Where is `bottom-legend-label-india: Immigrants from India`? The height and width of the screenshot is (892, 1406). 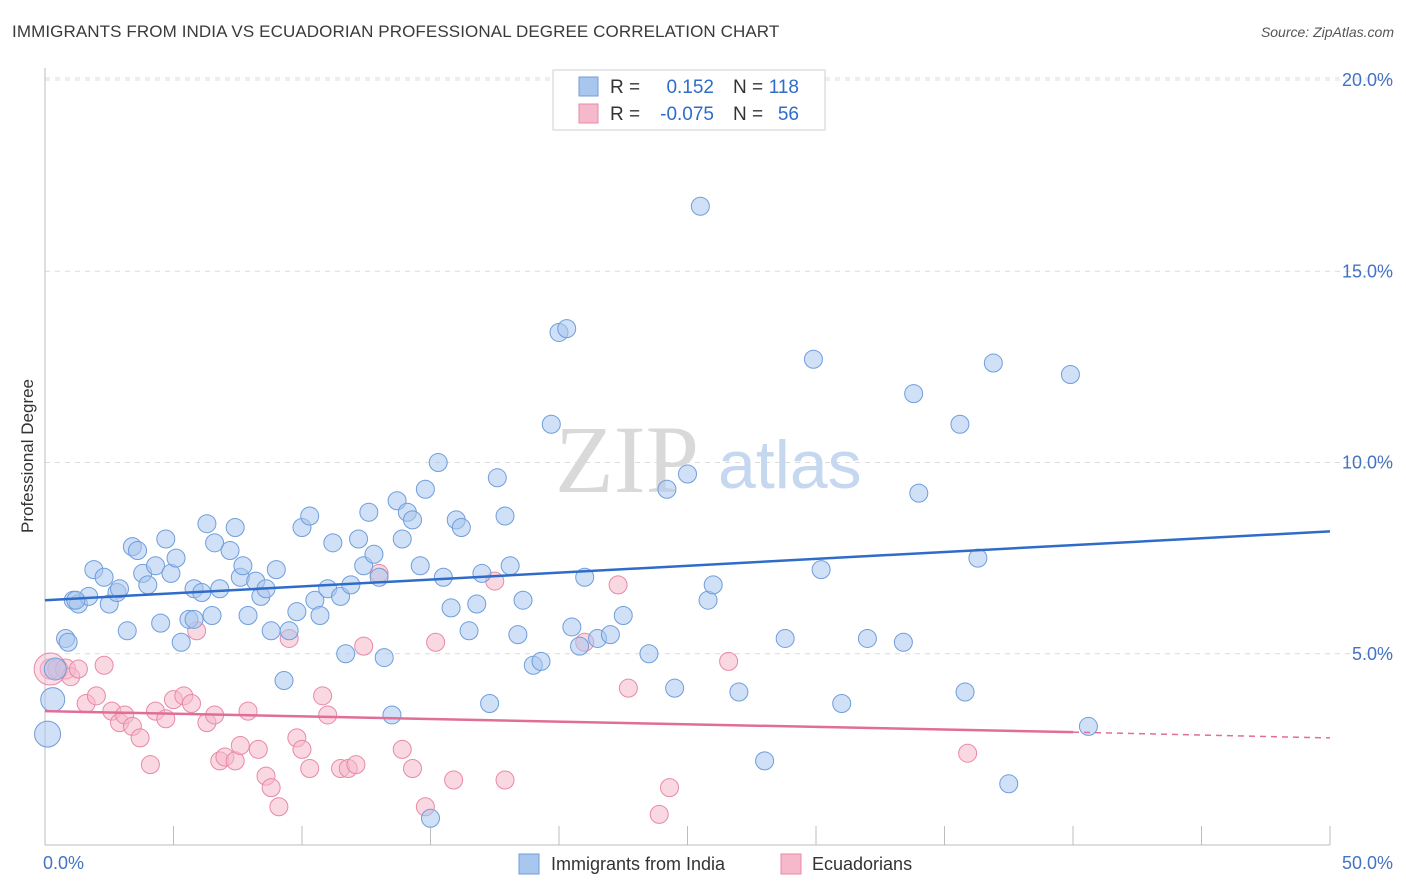
bottom-legend-label-india: Immigrants from India is located at coordinates (638, 864).